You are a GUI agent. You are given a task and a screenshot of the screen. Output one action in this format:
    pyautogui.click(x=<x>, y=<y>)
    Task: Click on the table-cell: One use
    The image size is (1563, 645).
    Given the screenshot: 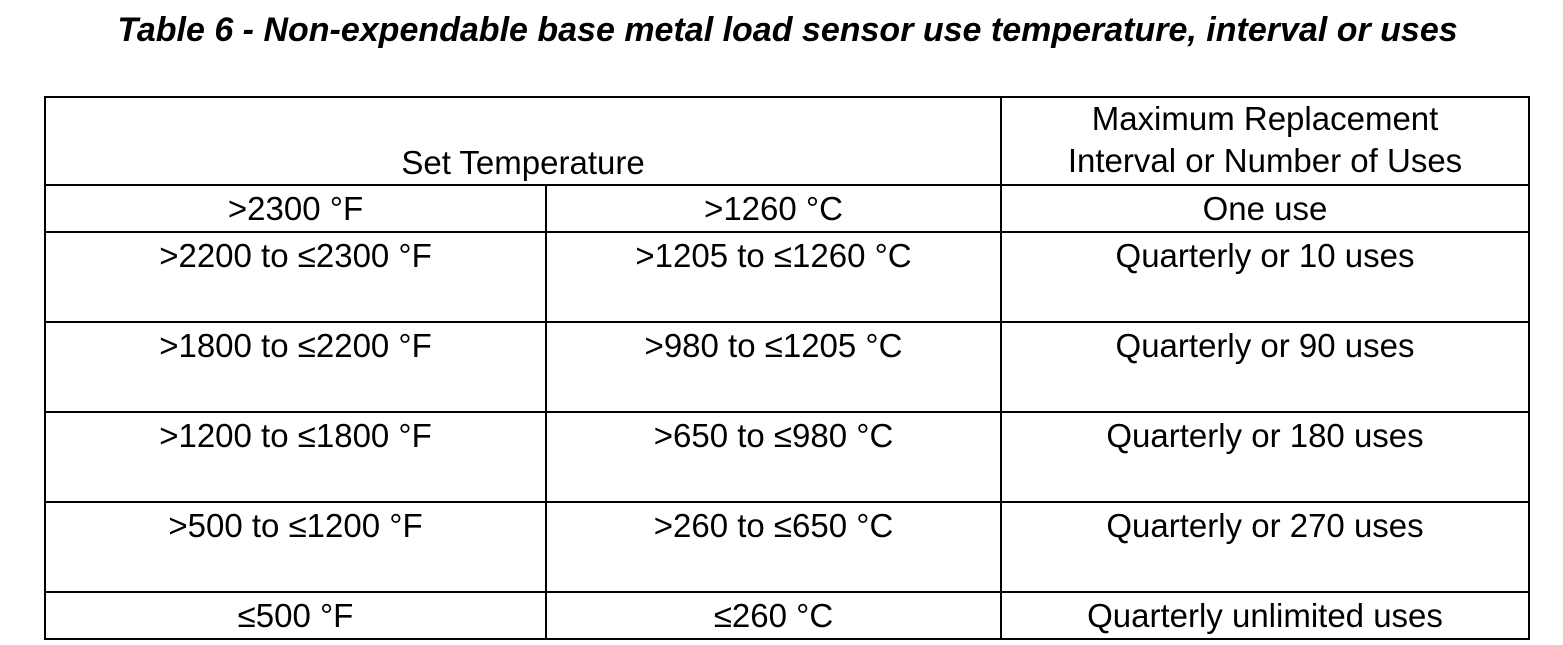 What is the action you would take?
    pyautogui.click(x=1265, y=208)
    